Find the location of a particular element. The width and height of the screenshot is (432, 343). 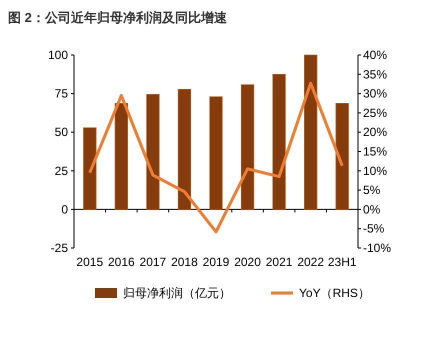

y-tick-label: 25 is located at coordinates (61, 171).